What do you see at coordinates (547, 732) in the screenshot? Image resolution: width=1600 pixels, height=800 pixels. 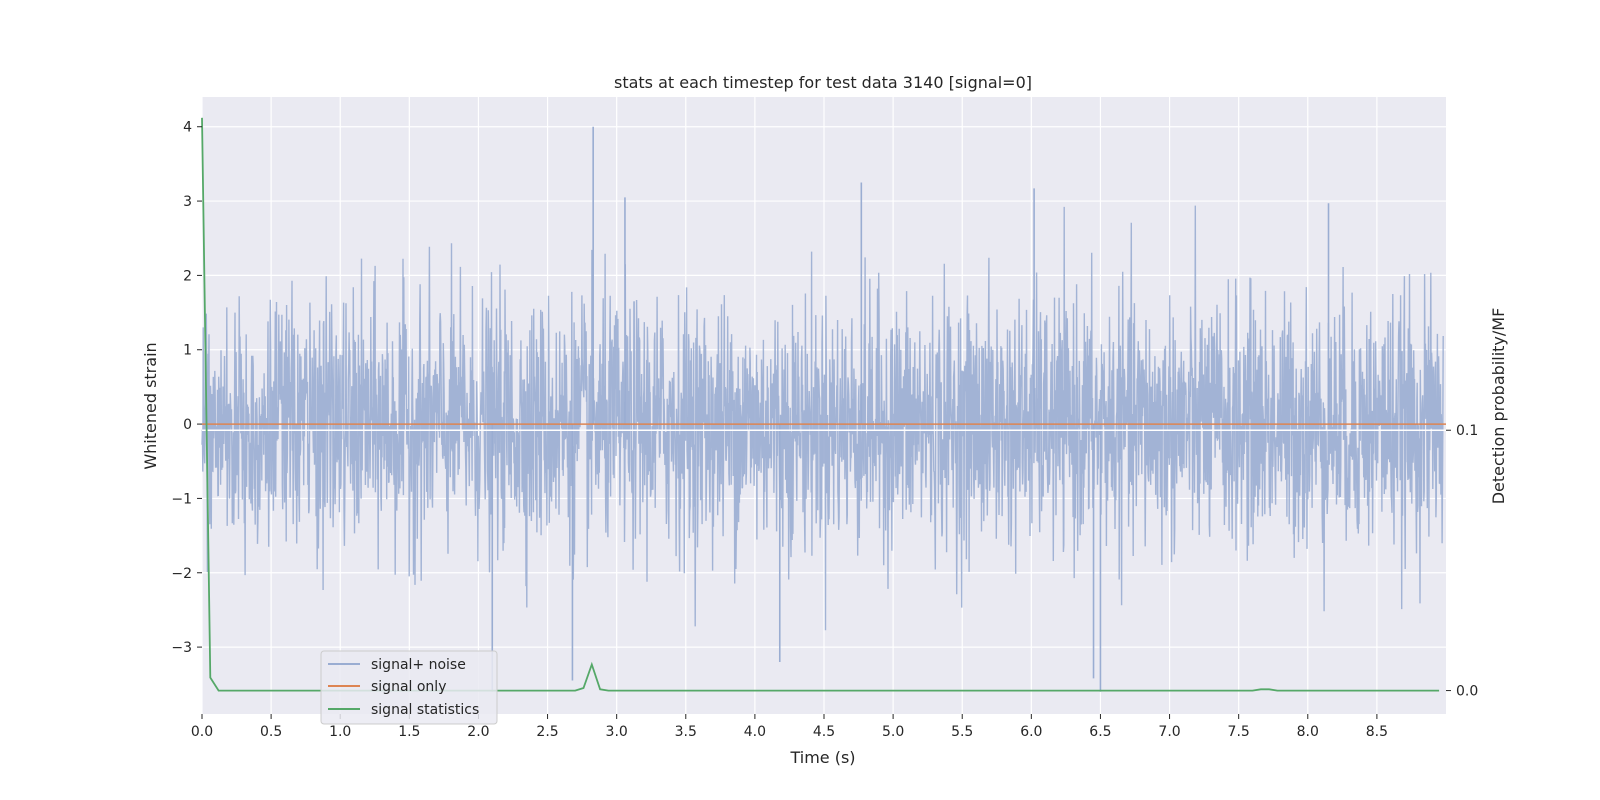 I see `x-tick-label: 2.5` at bounding box center [547, 732].